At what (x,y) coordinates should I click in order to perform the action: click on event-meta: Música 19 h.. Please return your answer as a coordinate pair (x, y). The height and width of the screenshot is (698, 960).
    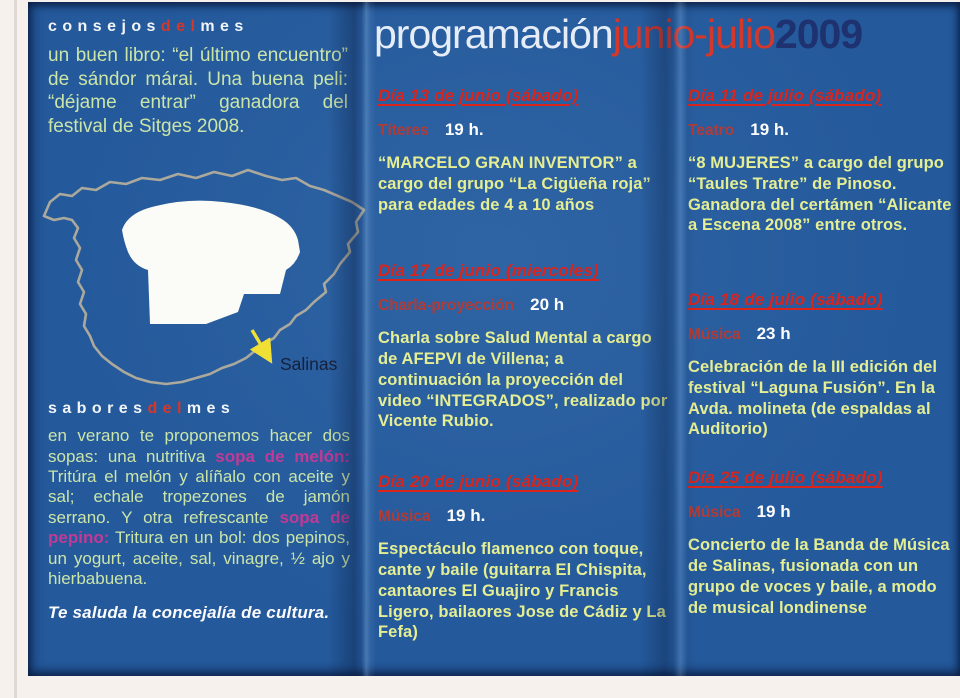
    Looking at the image, I should click on (524, 516).